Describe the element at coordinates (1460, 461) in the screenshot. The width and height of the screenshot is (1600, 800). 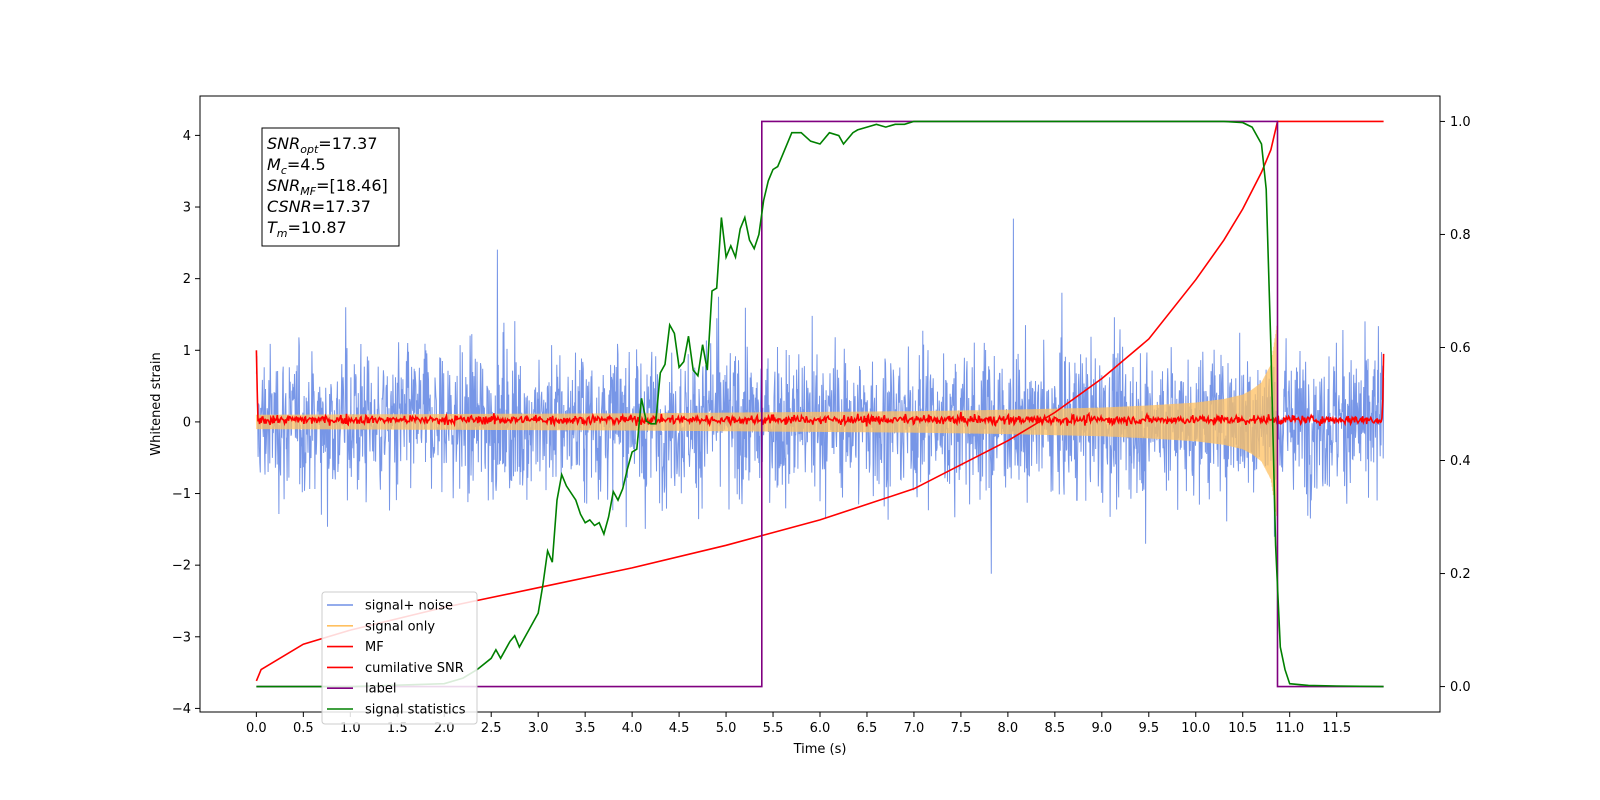
I see `y2-tick-label: 0.4` at that location.